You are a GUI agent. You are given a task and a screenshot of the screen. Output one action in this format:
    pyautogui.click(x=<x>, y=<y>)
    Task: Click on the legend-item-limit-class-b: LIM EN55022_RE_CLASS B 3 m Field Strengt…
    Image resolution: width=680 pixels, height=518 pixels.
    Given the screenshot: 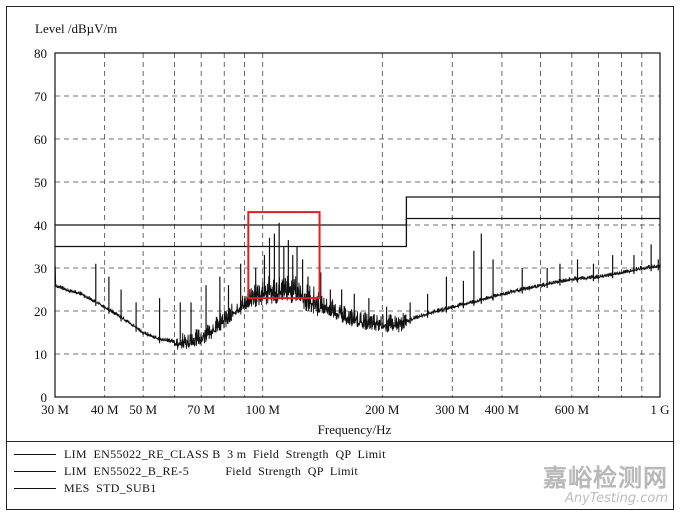 What is the action you would take?
    pyautogui.click(x=264, y=454)
    